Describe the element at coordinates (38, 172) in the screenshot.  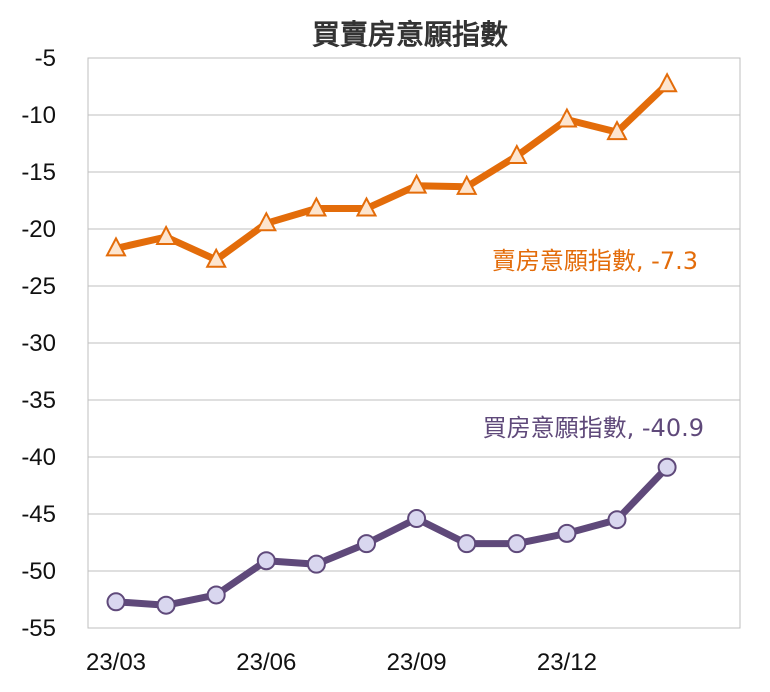
I see `y-tick-label: -15` at that location.